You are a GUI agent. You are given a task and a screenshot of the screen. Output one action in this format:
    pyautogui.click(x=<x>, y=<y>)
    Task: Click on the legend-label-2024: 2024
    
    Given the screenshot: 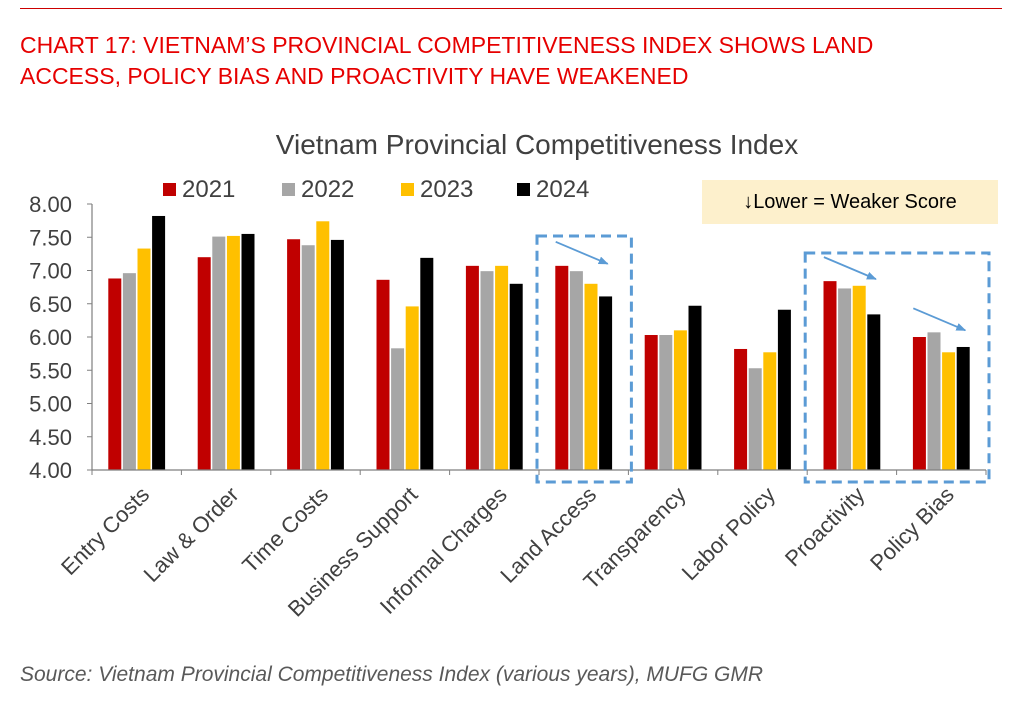 What is the action you would take?
    pyautogui.click(x=562, y=189)
    